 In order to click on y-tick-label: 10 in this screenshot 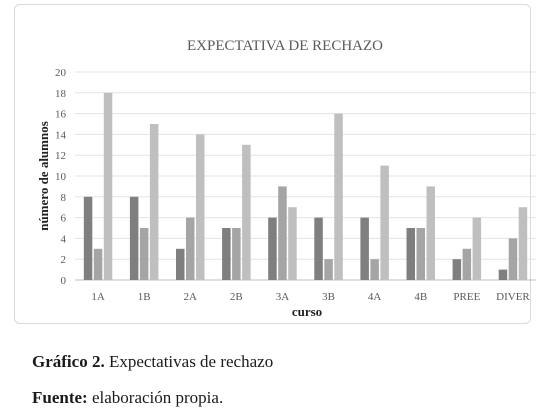, I will do `click(61, 177)`.